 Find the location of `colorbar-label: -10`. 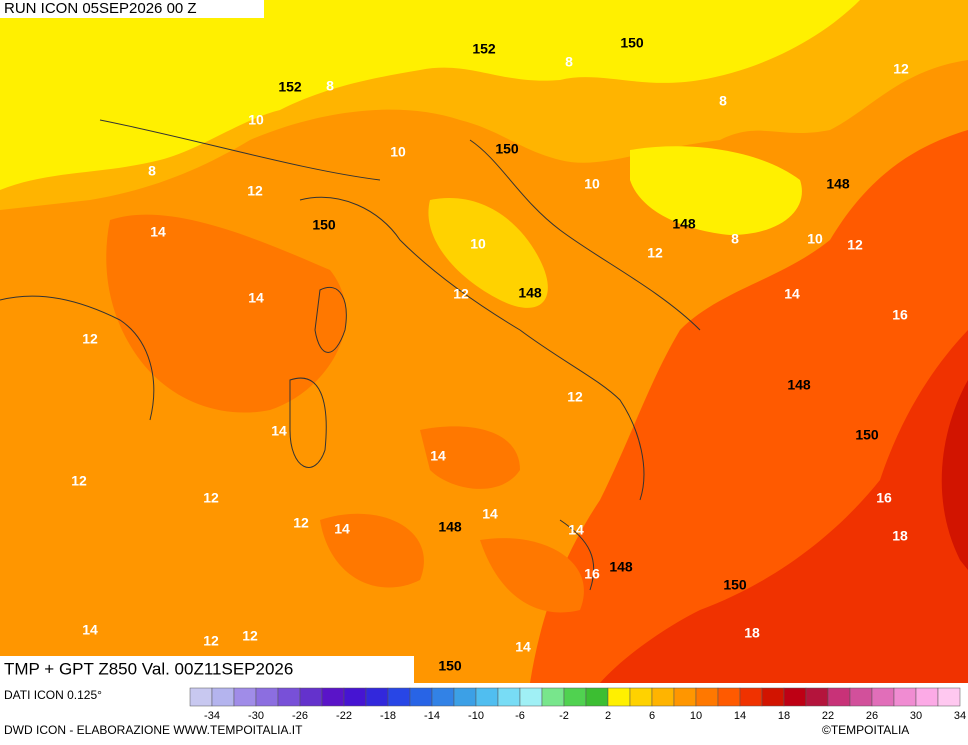

colorbar-label: -10 is located at coordinates (476, 716).